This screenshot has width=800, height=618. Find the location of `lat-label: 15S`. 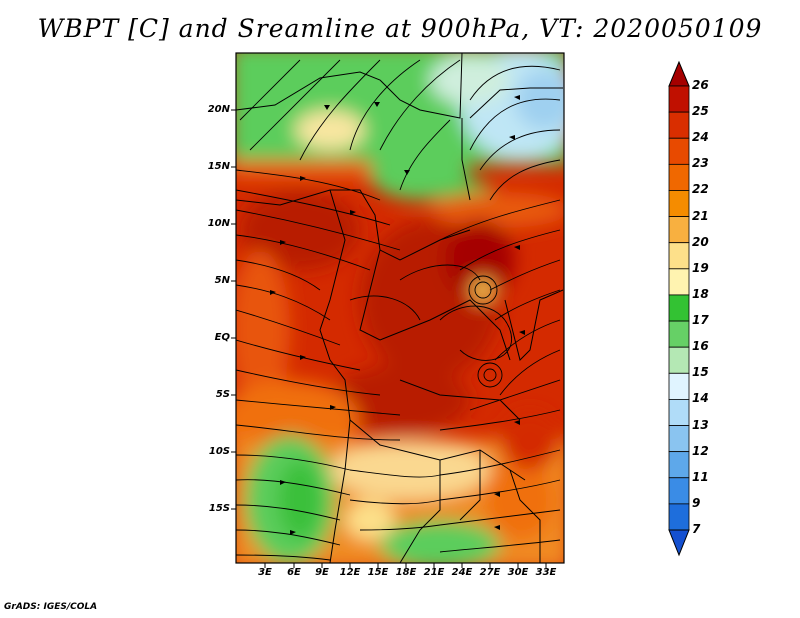

lat-label: 15S is located at coordinates (219, 508).